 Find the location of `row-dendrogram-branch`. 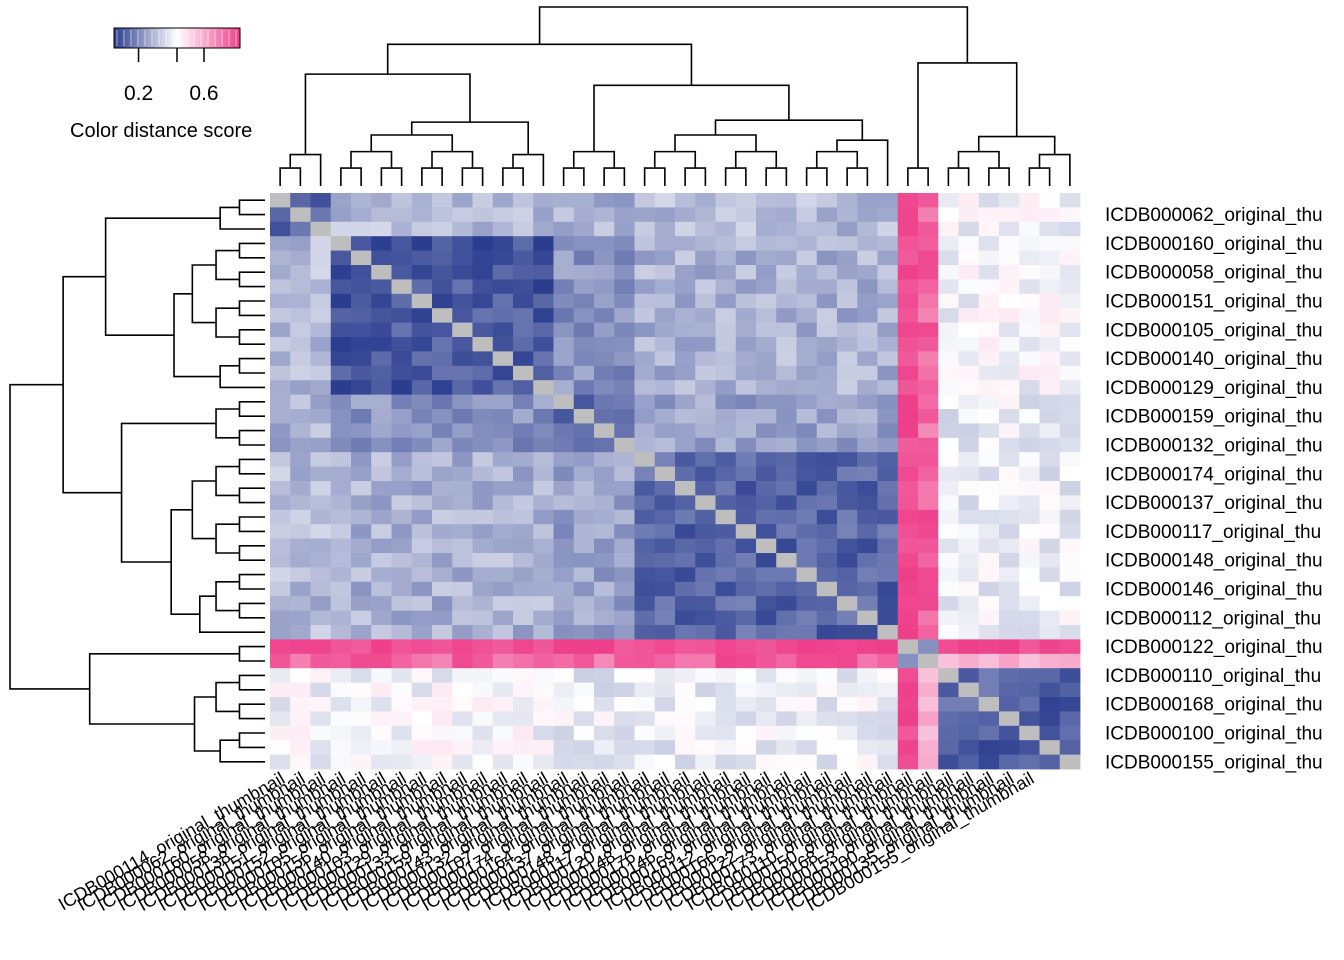

row-dendrogram-branch is located at coordinates (49, 536).